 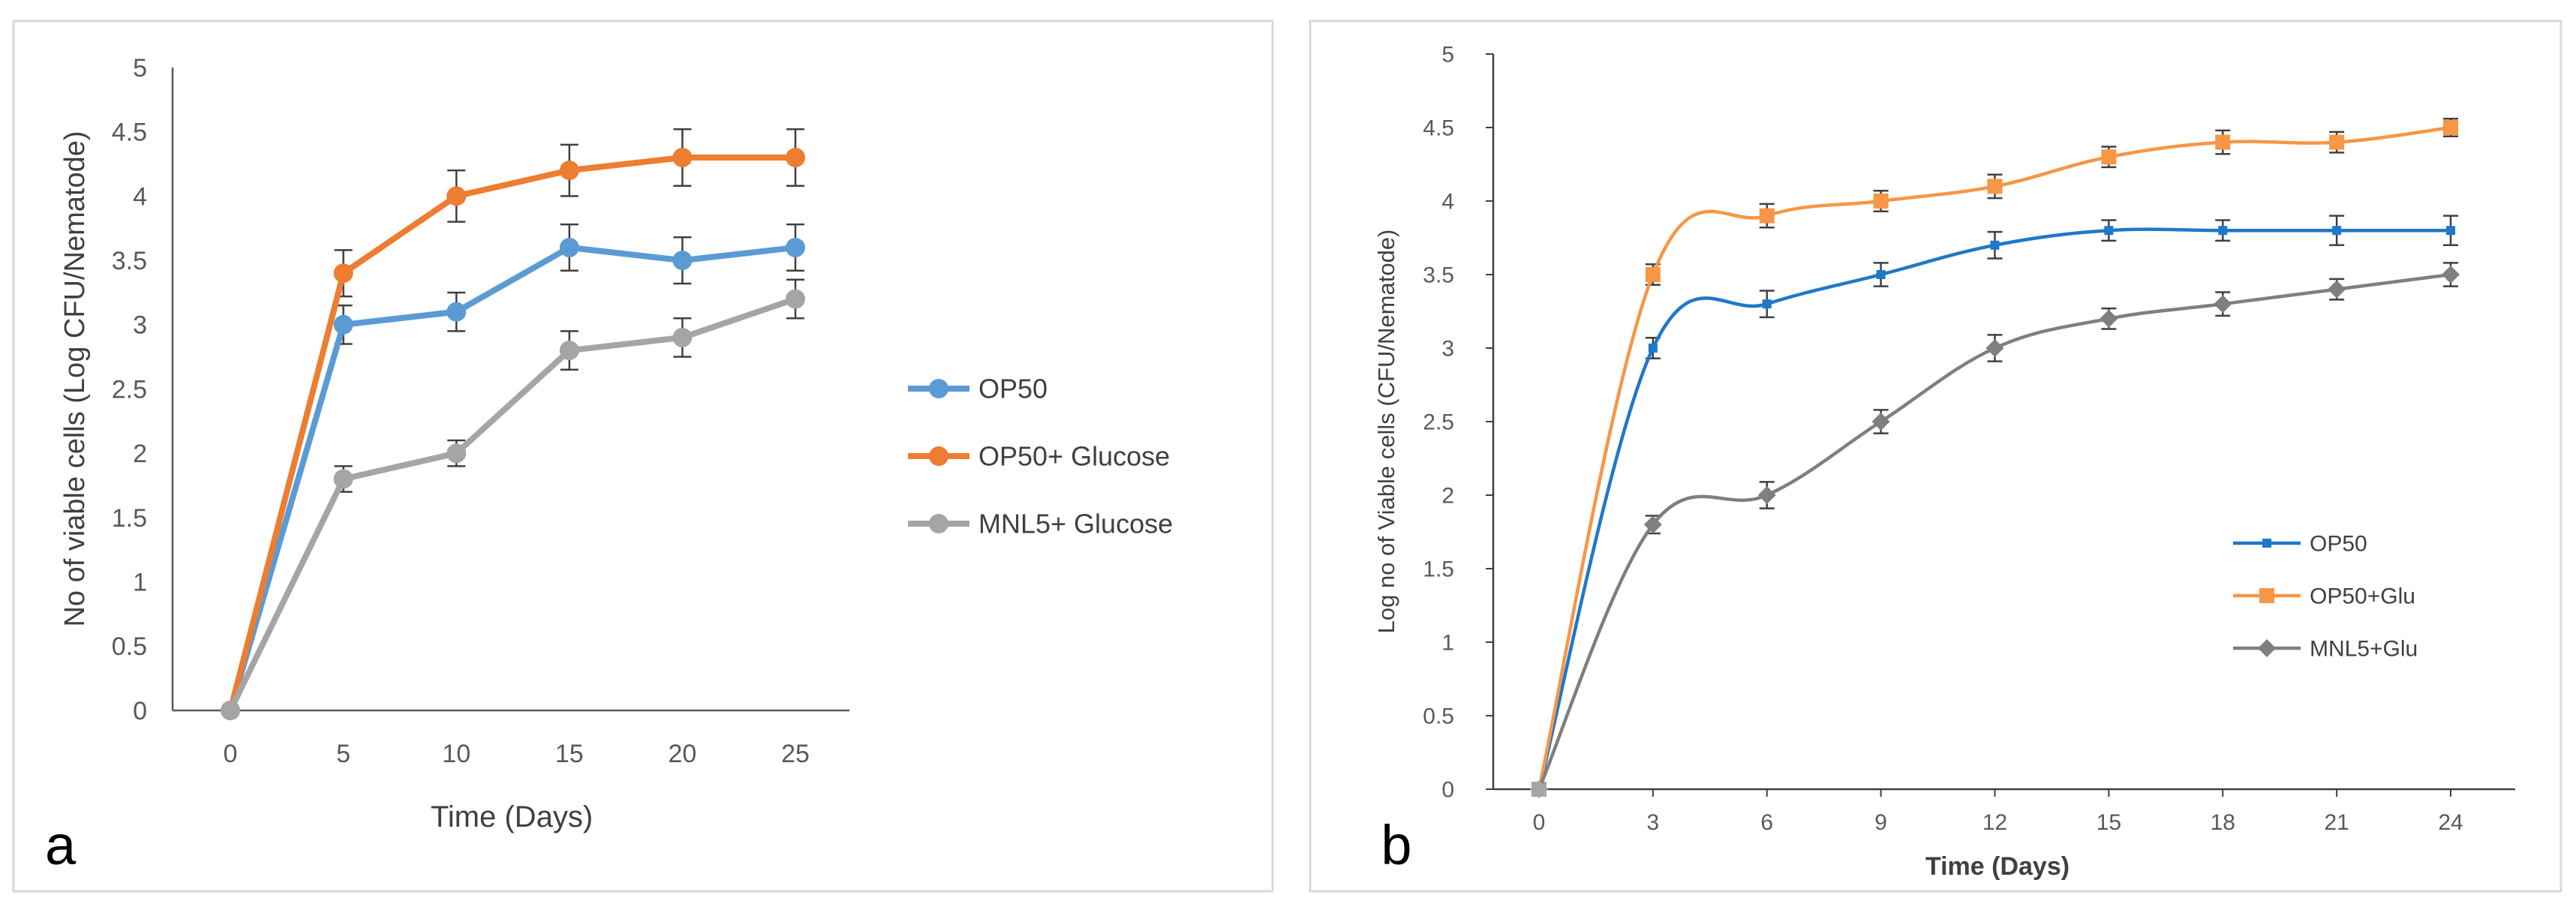 I want to click on chart-a-y-tick-label: 1, so click(x=140, y=583).